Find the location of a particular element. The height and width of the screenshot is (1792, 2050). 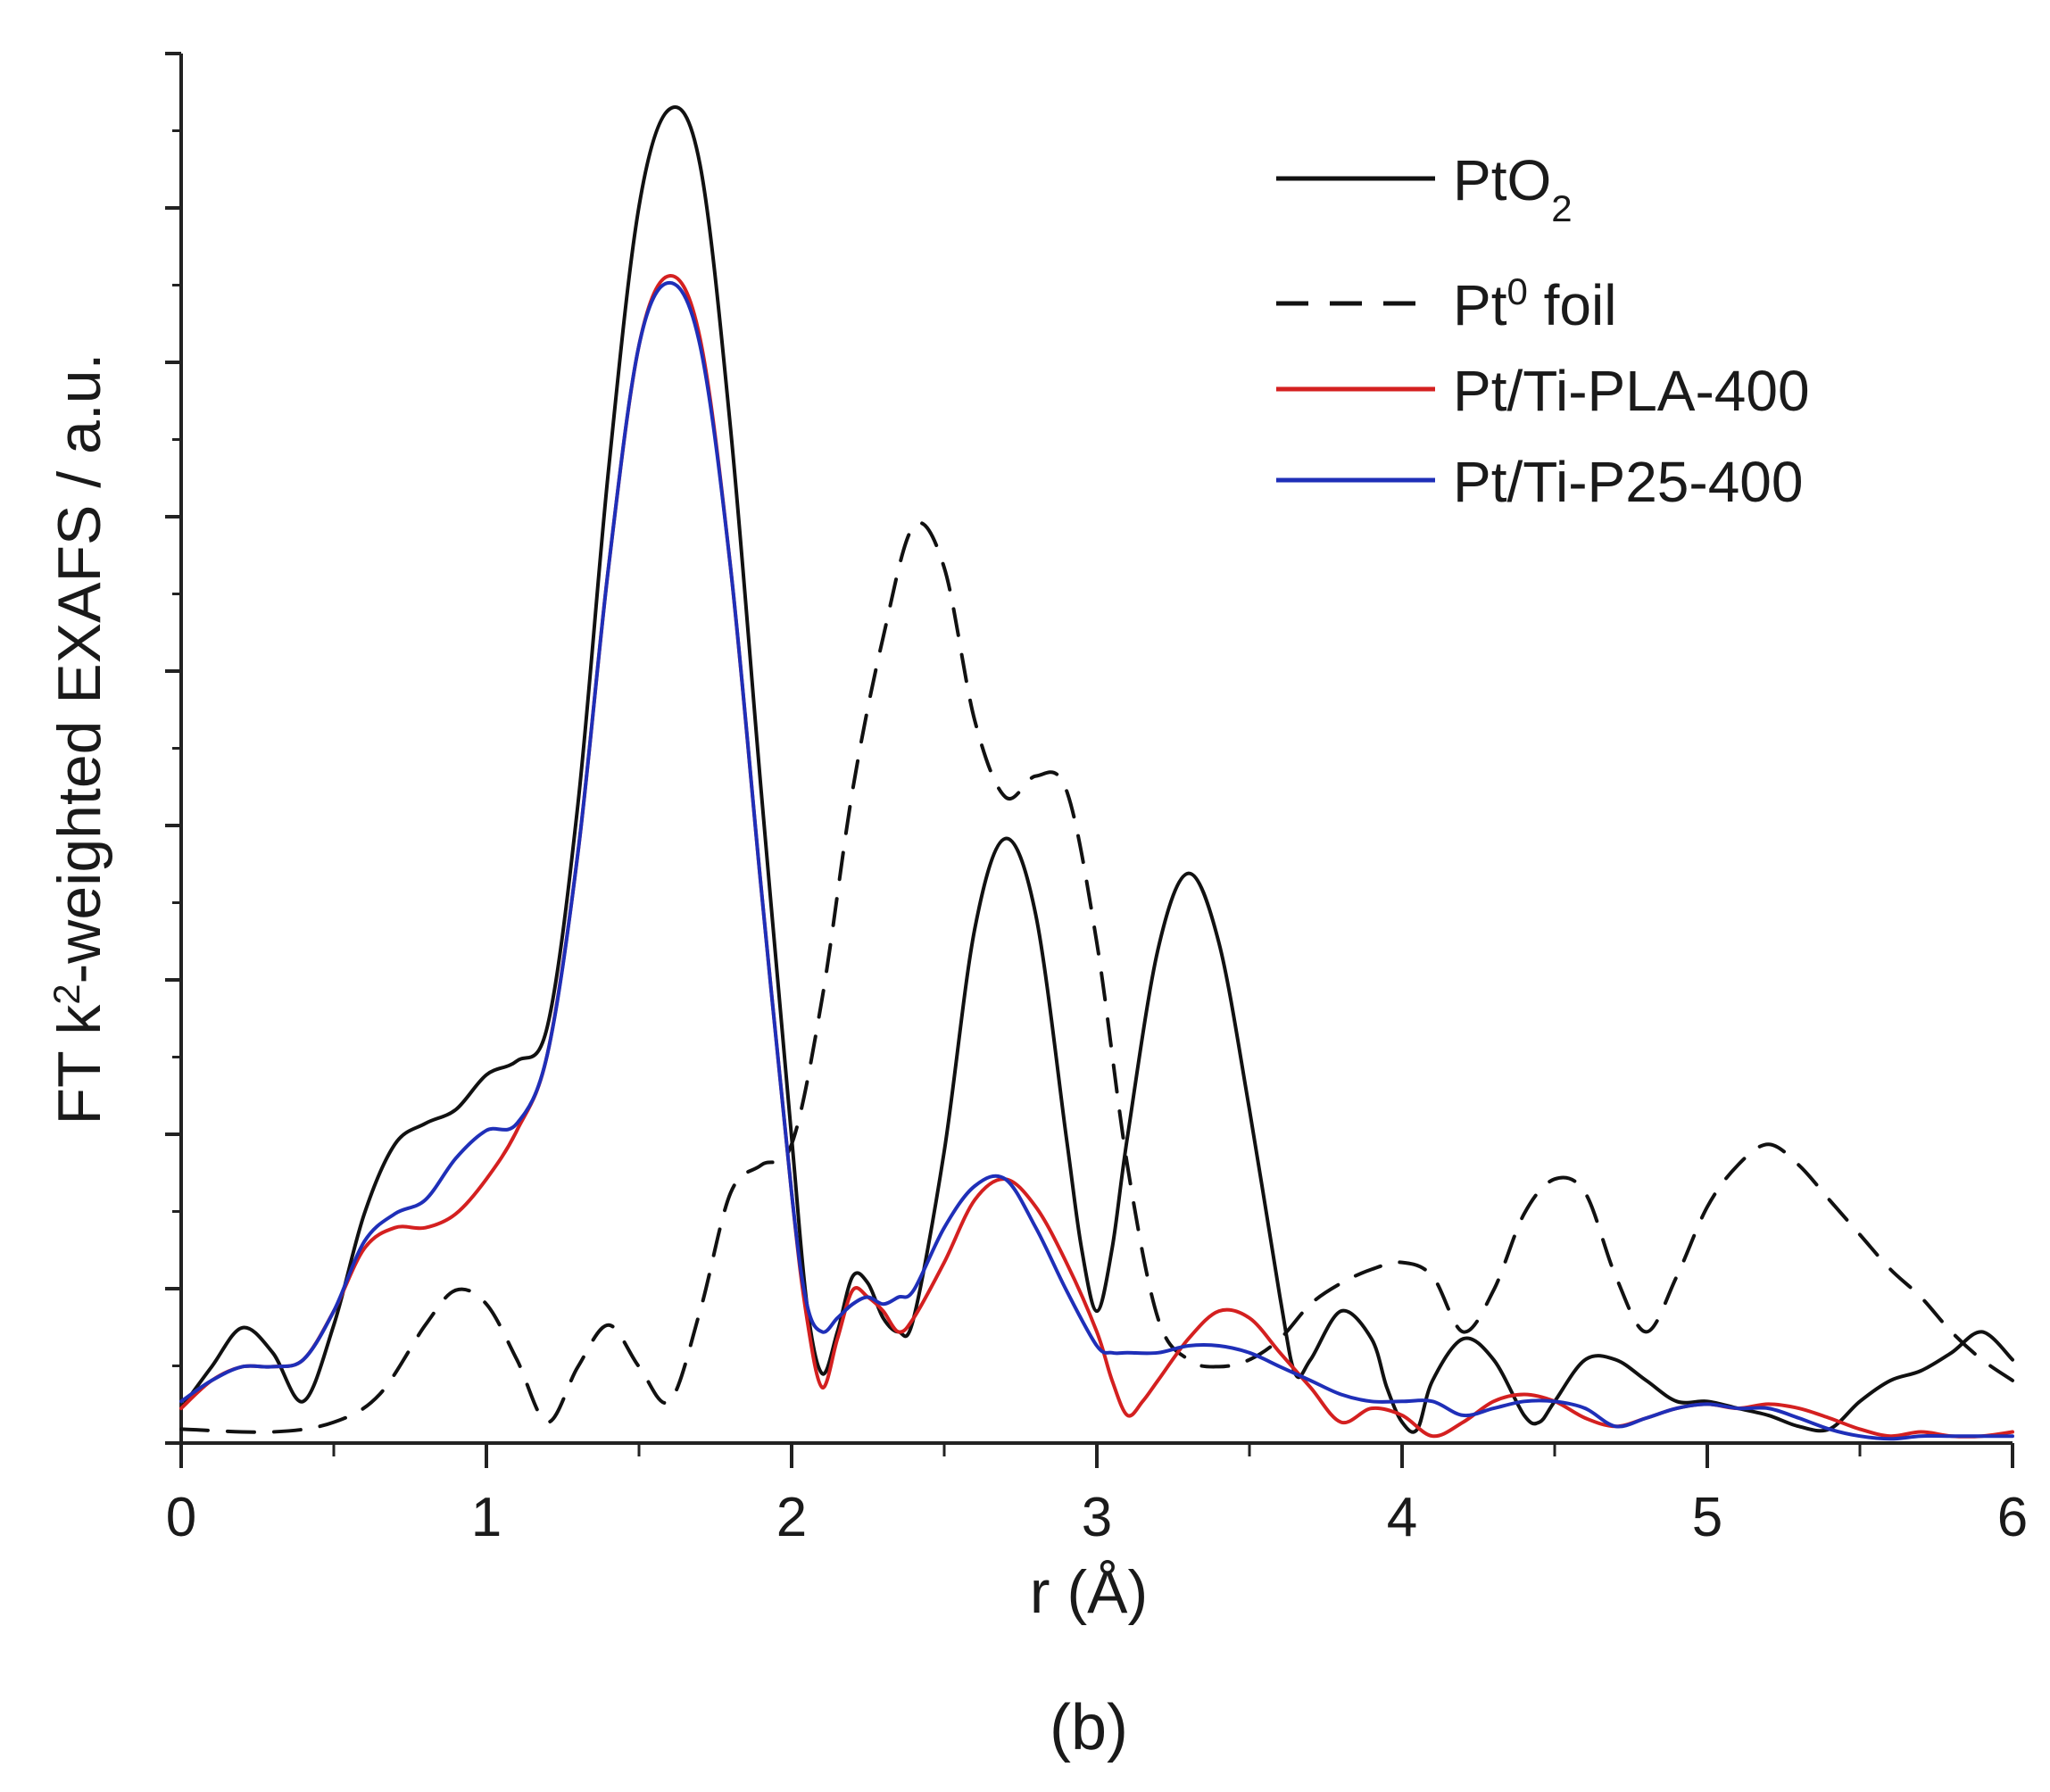

y-axis-title-suffix: -weighted EXAFS / a.u. is located at coordinates (80, 668).